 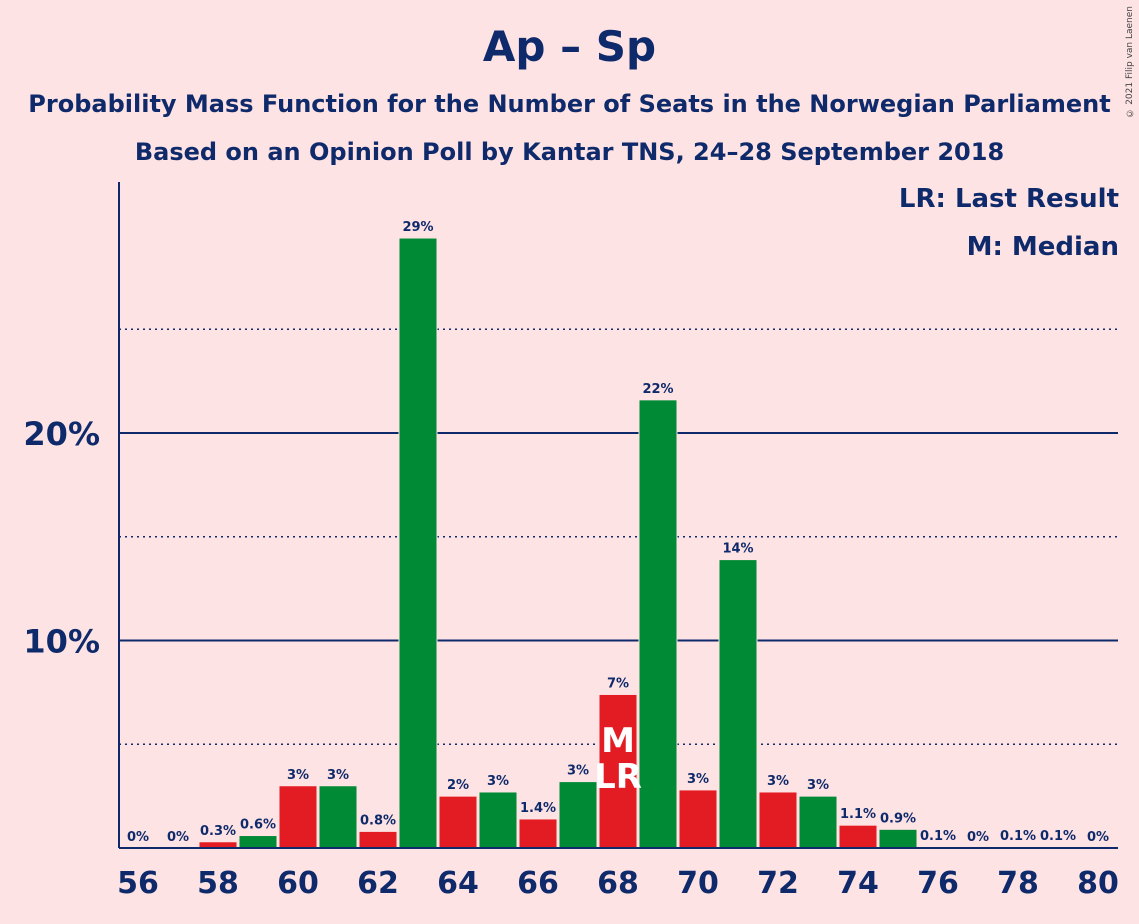 I want to click on bar-value-label: 0.3%, so click(x=218, y=831).